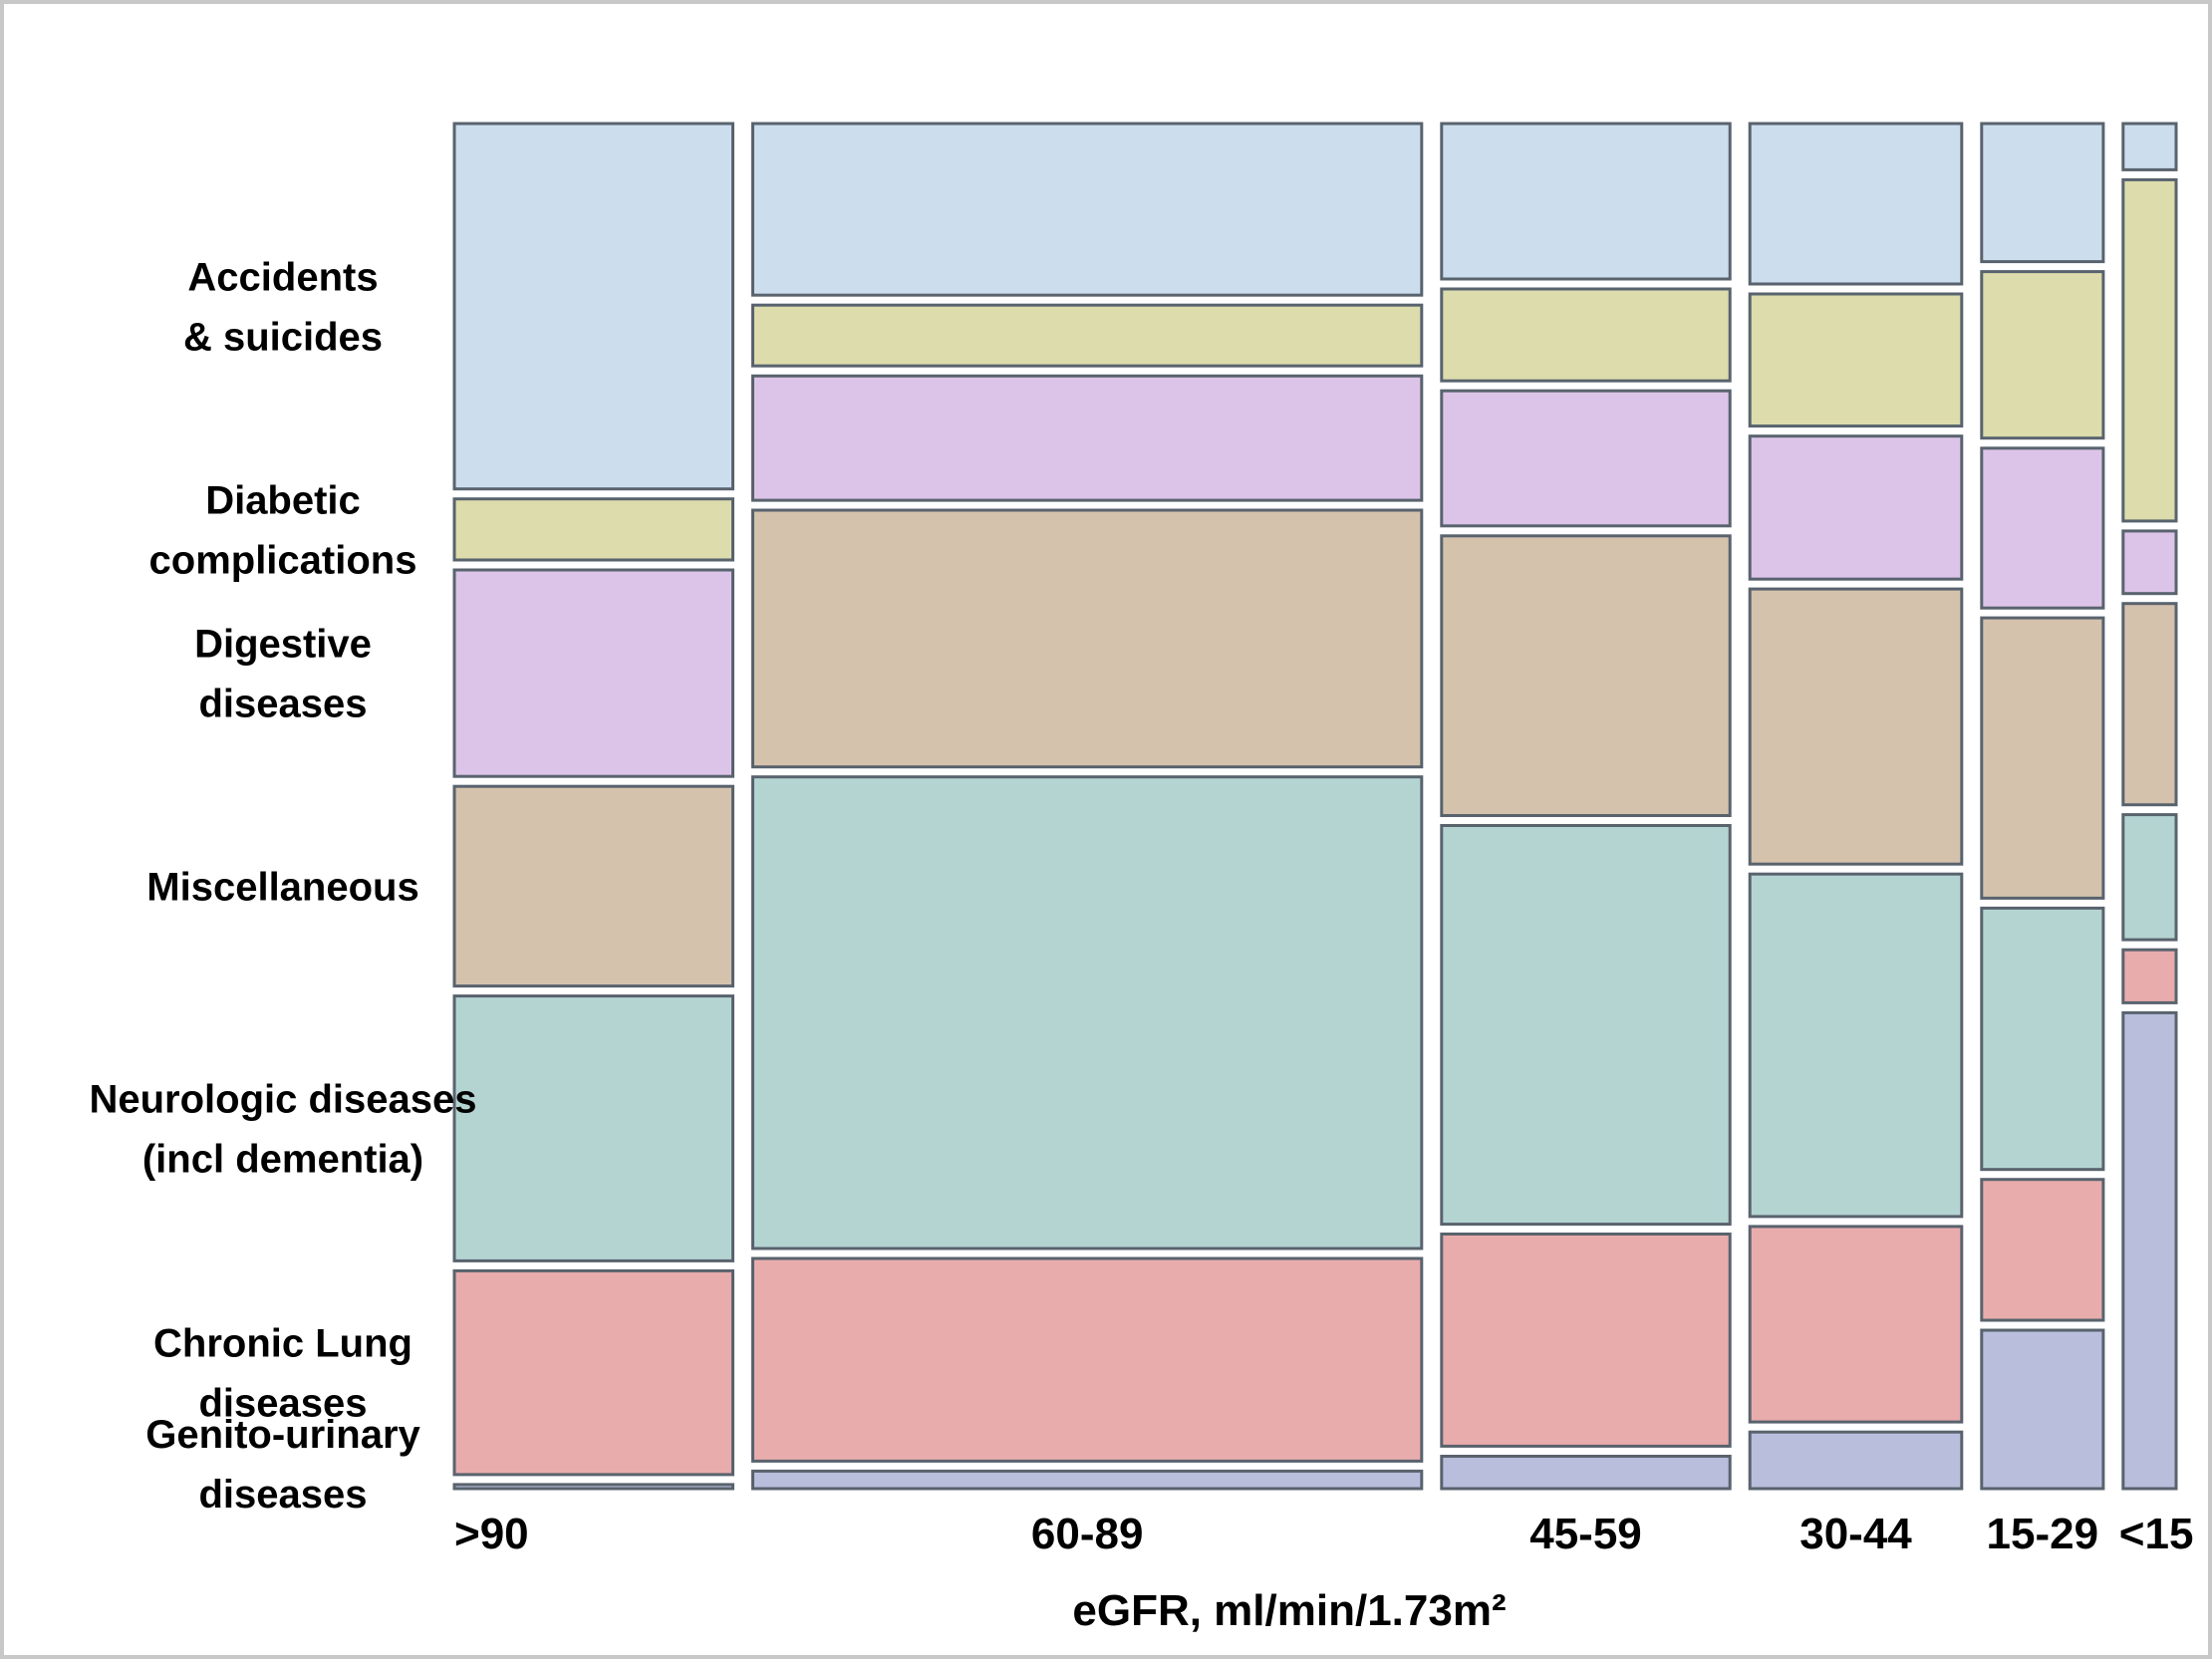  What do you see at coordinates (1856, 1046) in the screenshot?
I see `tile-30-44-neurologic-diseases-incl-dementia` at bounding box center [1856, 1046].